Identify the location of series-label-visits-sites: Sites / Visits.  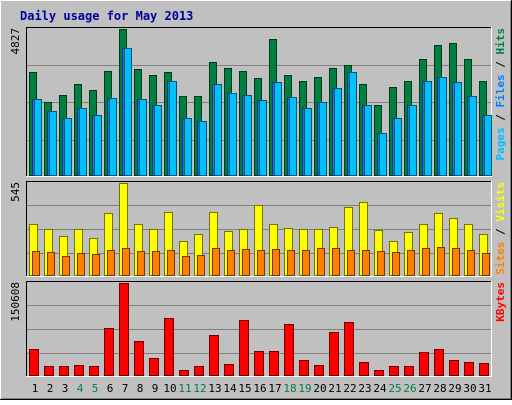
(500, 228).